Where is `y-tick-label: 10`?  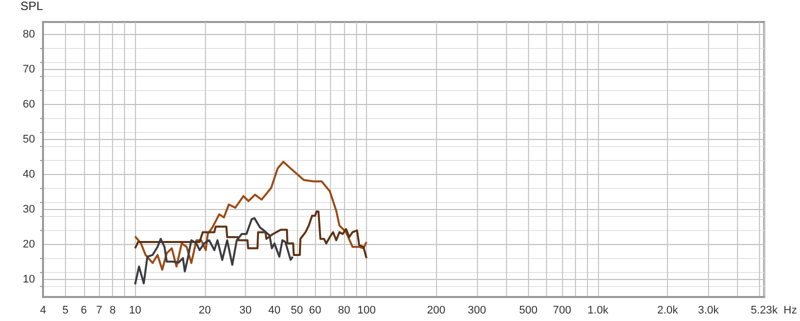
y-tick-label: 10 is located at coordinates (28, 279).